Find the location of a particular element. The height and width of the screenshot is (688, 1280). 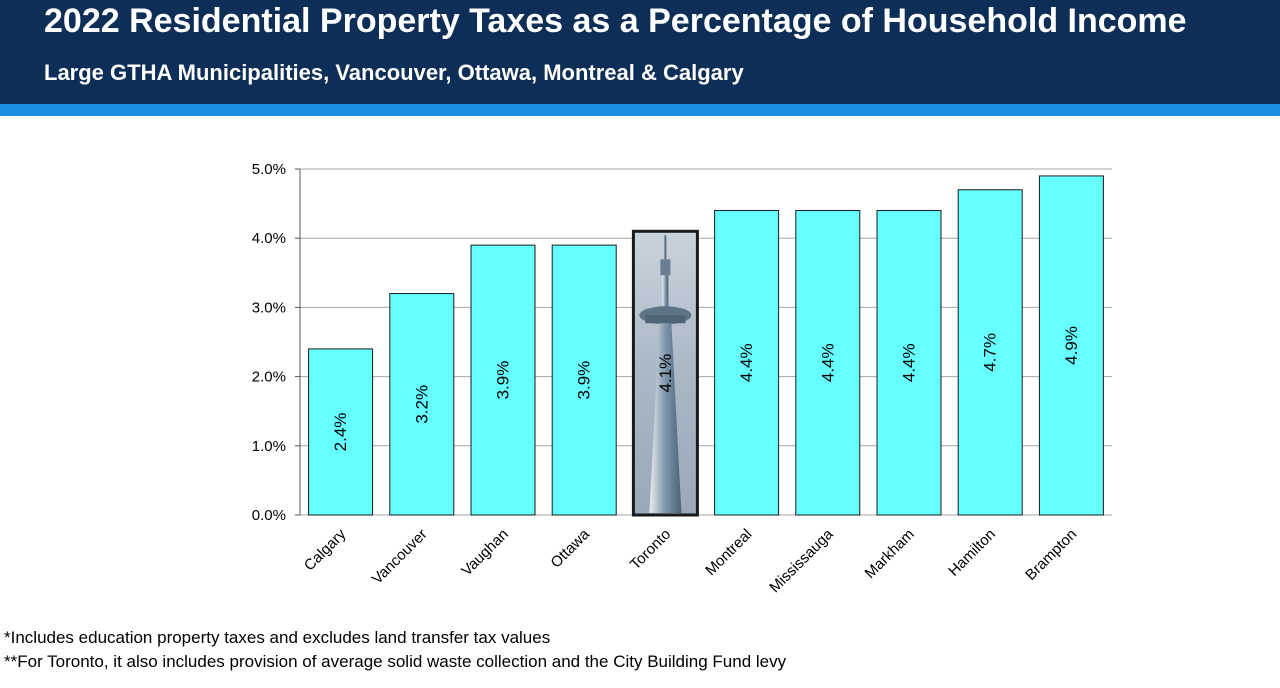

x-tick-label: Vancouver is located at coordinates (400, 557).